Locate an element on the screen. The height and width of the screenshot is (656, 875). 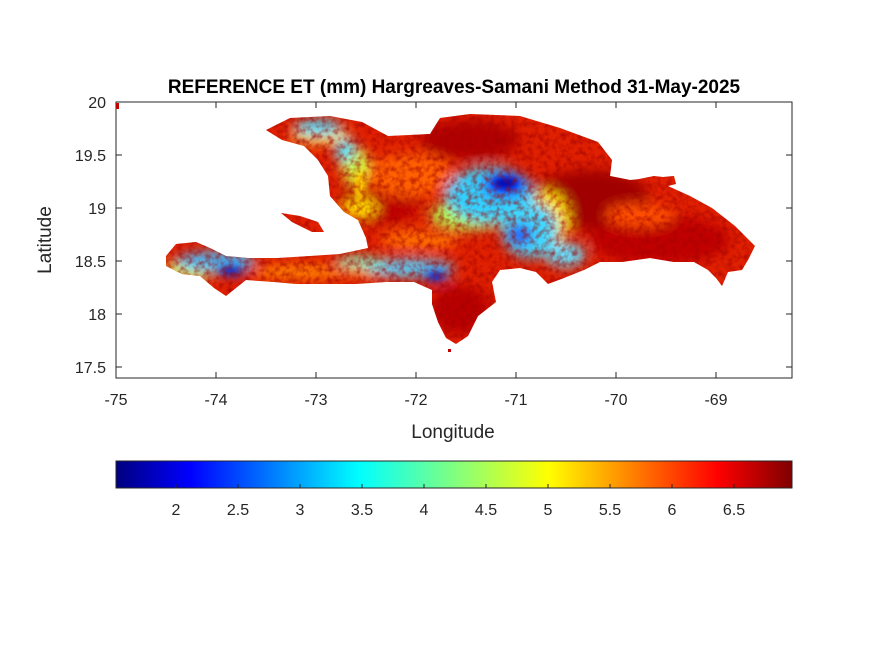
x-tick-label: -71 is located at coordinates (515, 400).